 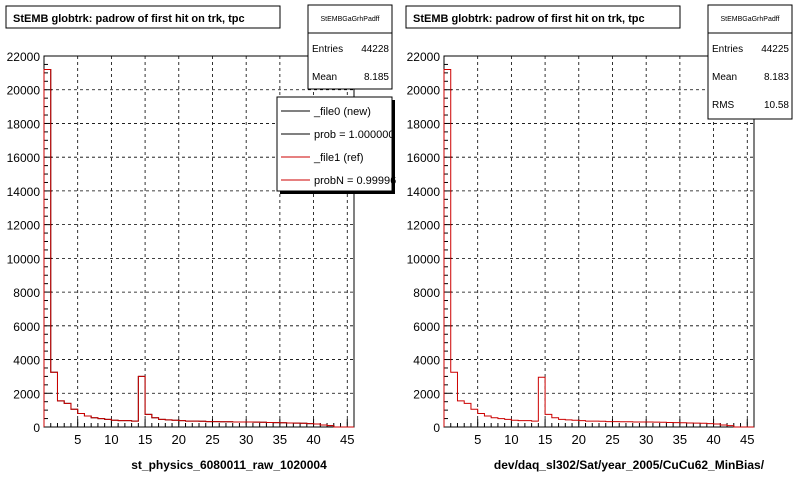 What do you see at coordinates (775, 49) in the screenshot?
I see `stats-entries-value: 44225` at bounding box center [775, 49].